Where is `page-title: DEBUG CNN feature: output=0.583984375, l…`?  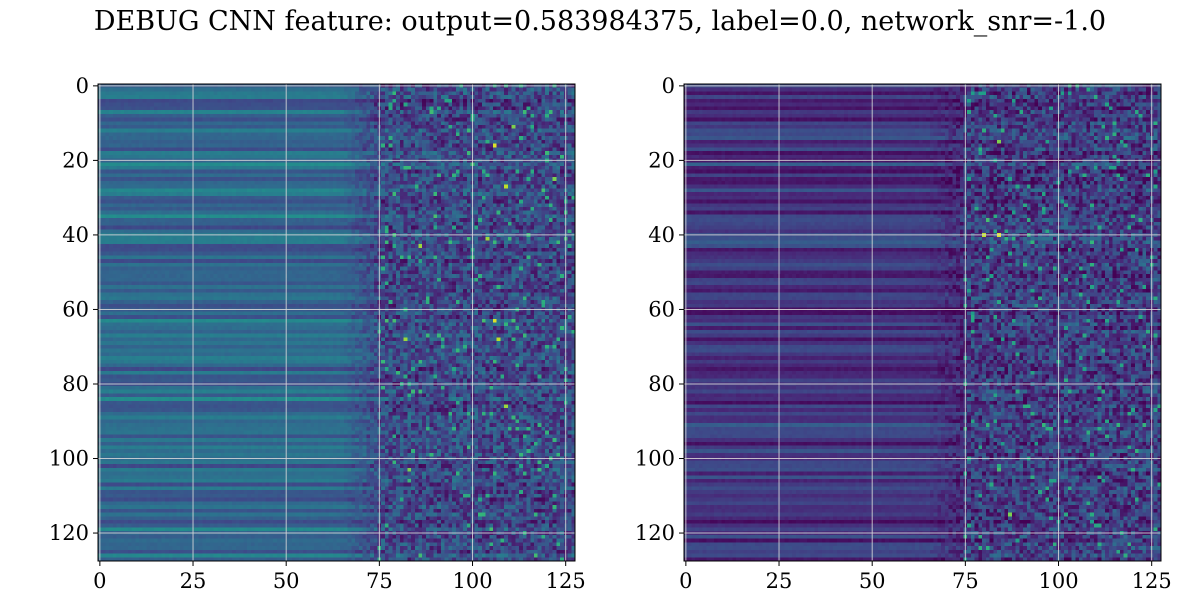 page-title: DEBUG CNN feature: output=0.583984375, l… is located at coordinates (600, 21).